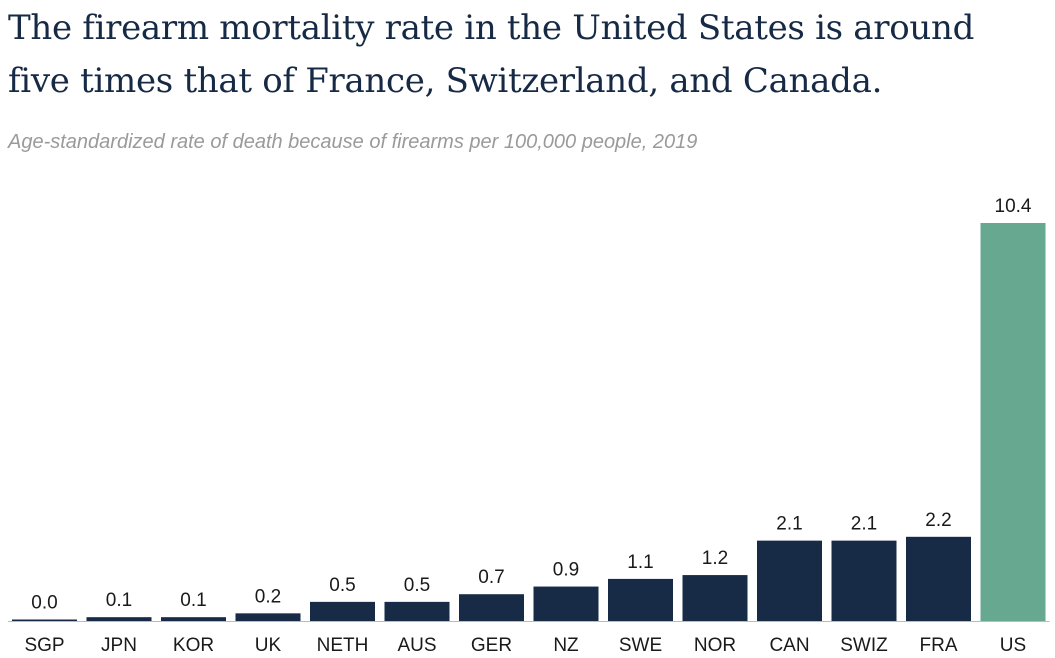 This screenshot has width=1055, height=658. What do you see at coordinates (417, 585) in the screenshot?
I see `value-label-aus: 0.5` at bounding box center [417, 585].